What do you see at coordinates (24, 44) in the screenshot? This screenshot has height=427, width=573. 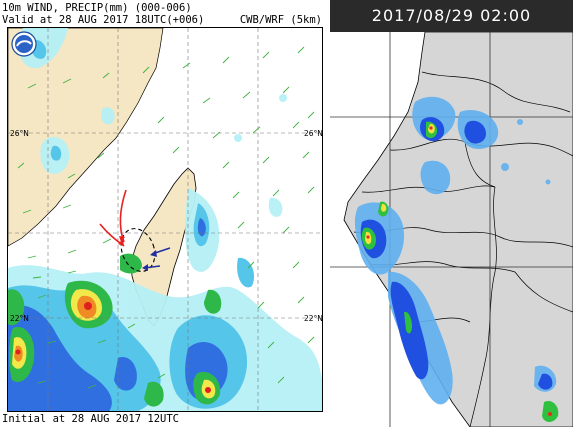 I see `agency-logo-icon` at bounding box center [24, 44].